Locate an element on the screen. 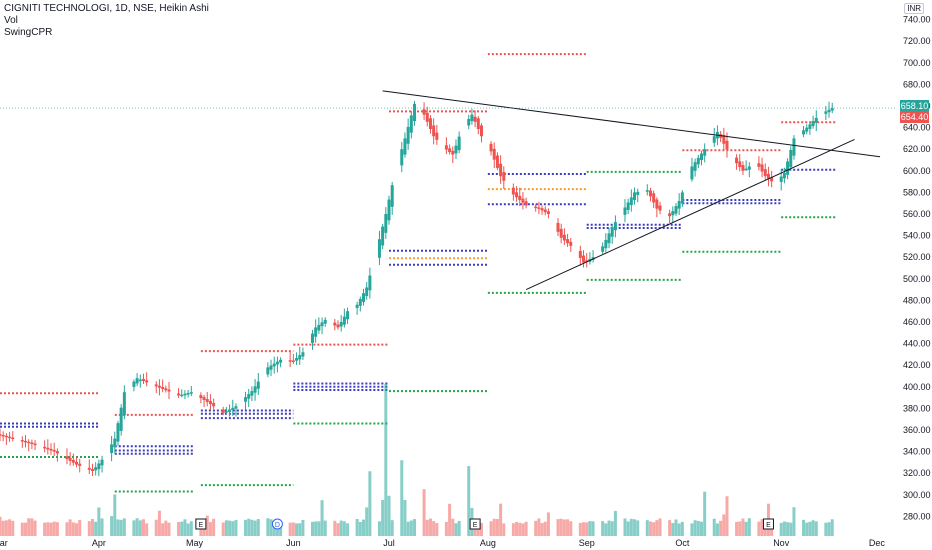 The width and height of the screenshot is (932, 550). earnings-marker is located at coordinates (201, 524).